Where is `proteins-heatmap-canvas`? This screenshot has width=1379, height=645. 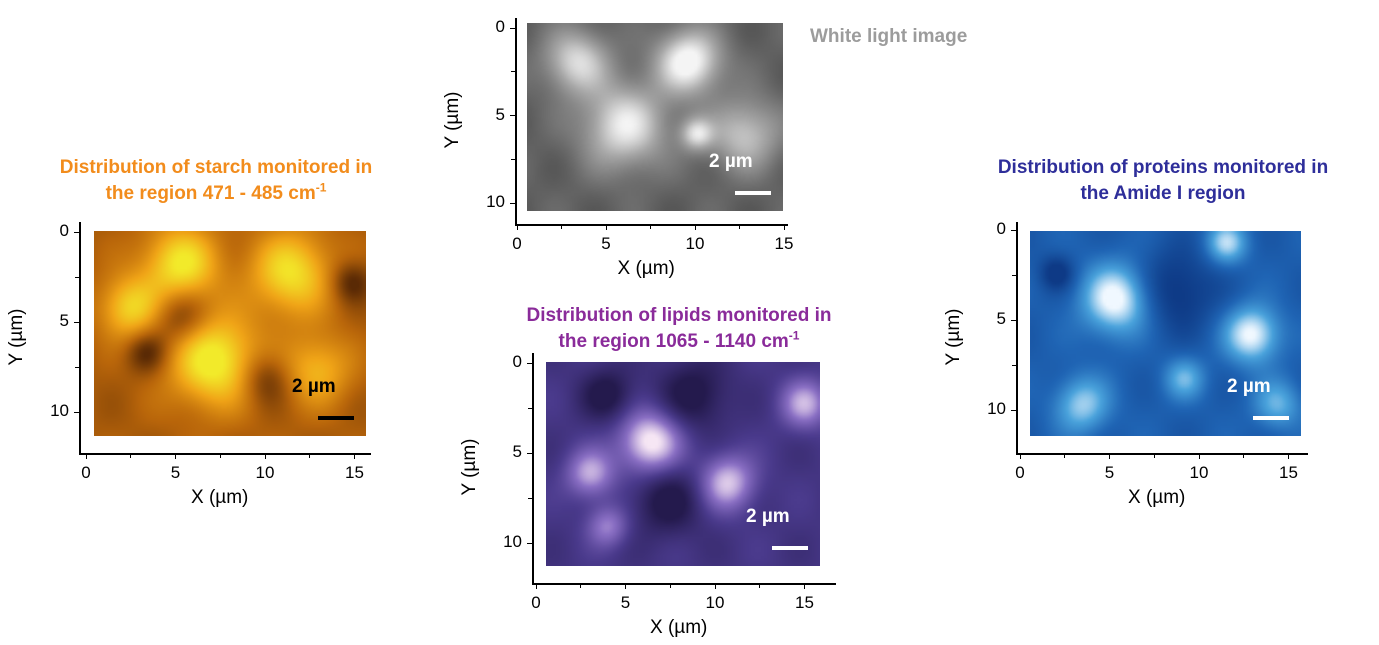
proteins-heatmap-canvas is located at coordinates (1165, 333).